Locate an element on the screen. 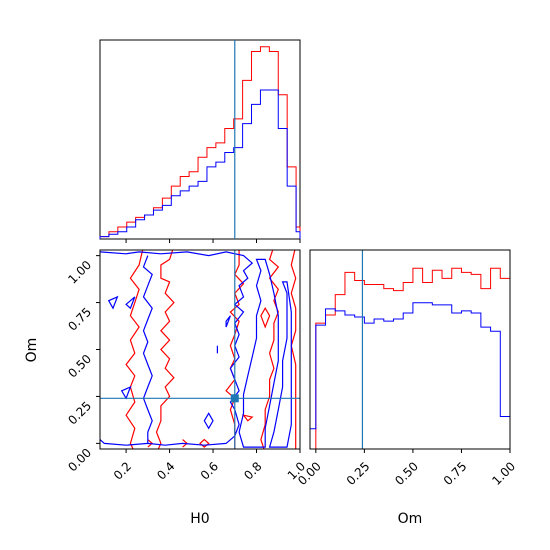 The height and width of the screenshot is (550, 550). contour-ytick-label-0: 0.00 is located at coordinates (79, 460).